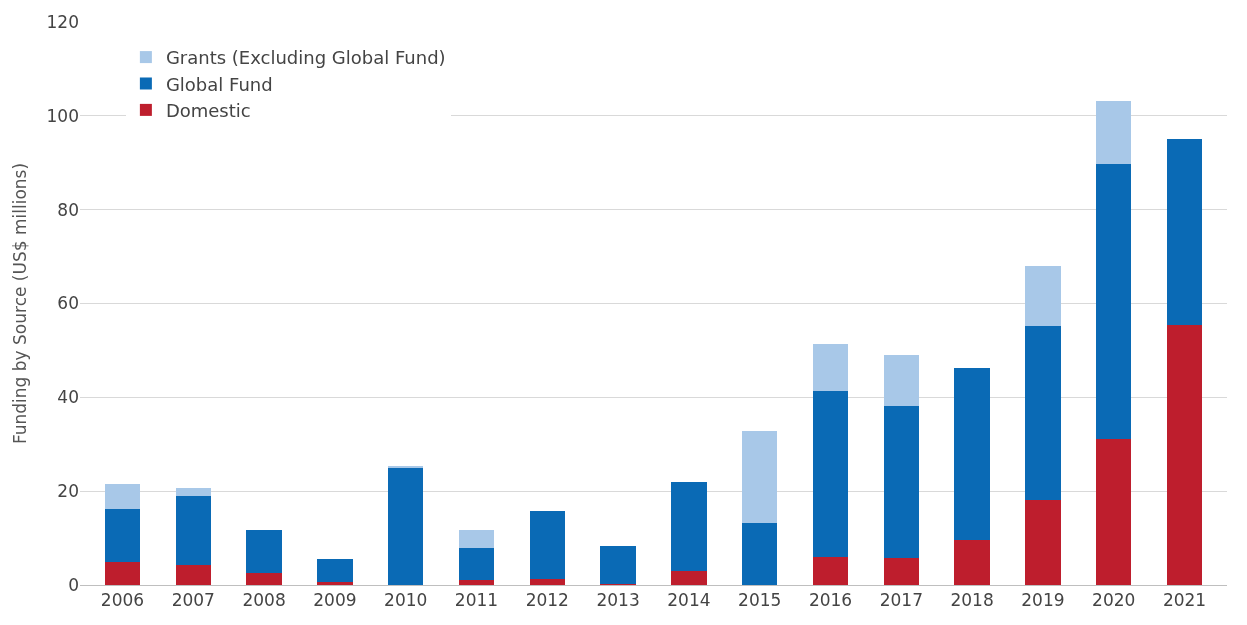 The height and width of the screenshot is (625, 1247). I want to click on y-tick-label: 40, so click(68, 397).